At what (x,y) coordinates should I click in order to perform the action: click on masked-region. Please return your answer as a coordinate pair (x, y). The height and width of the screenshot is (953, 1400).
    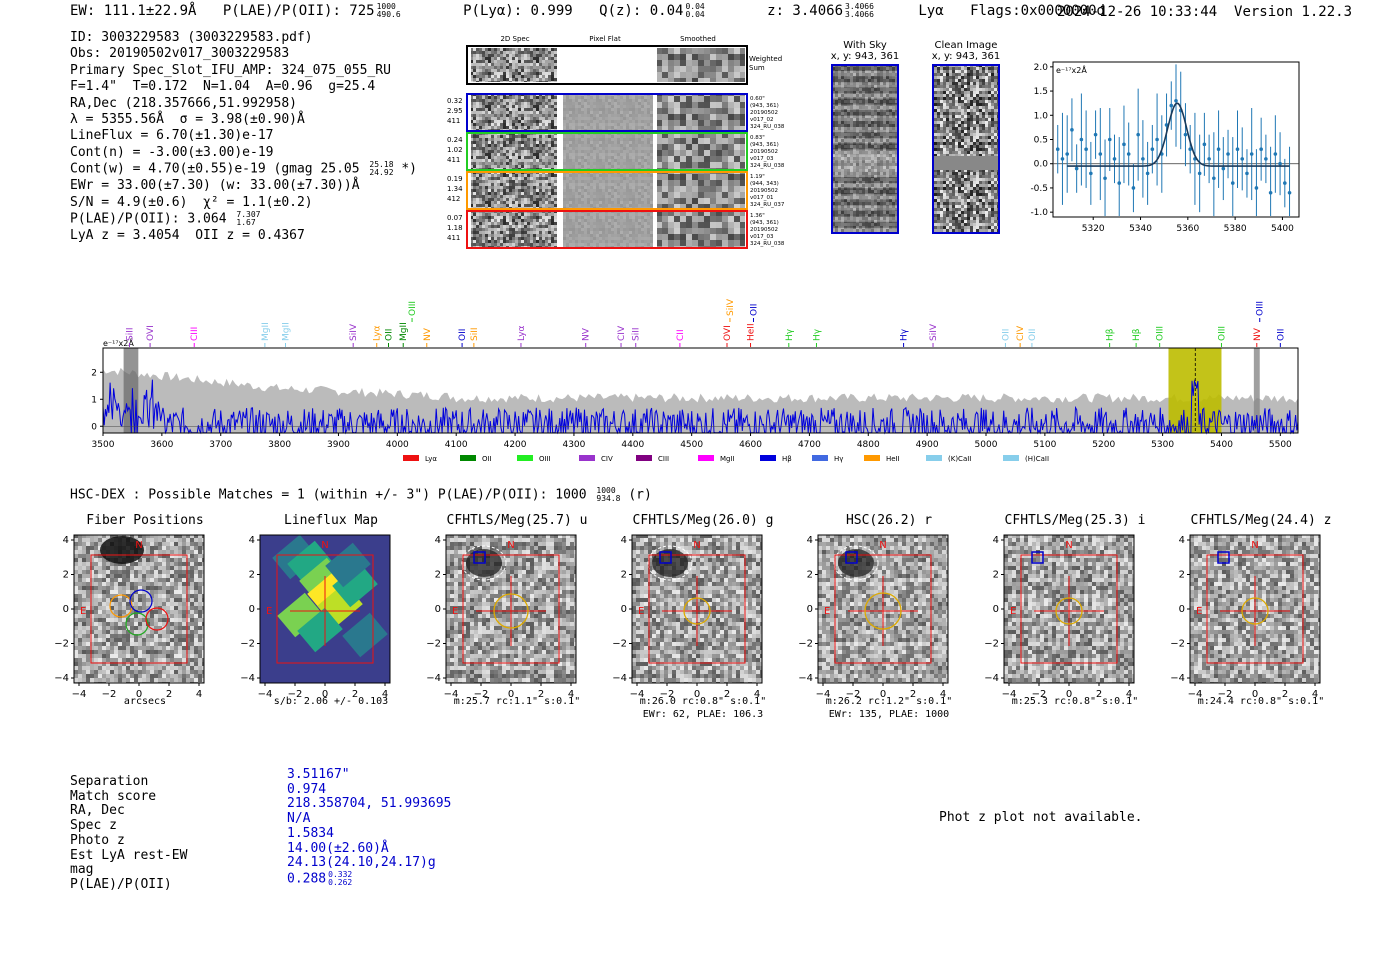
    Looking at the image, I should click on (131, 390).